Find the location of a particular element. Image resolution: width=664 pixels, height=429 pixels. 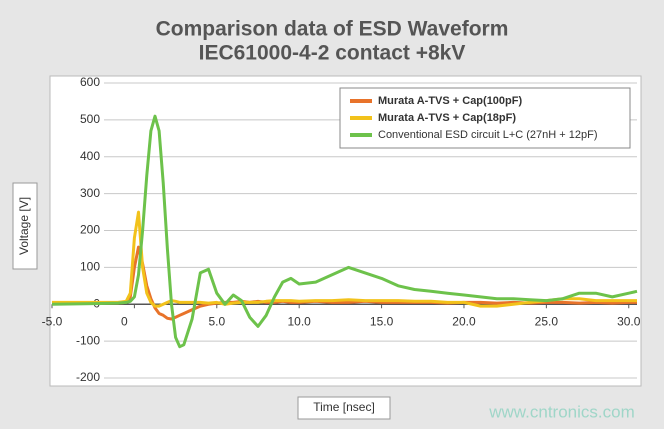

x-tick-label: 15.0 is located at coordinates (382, 321).